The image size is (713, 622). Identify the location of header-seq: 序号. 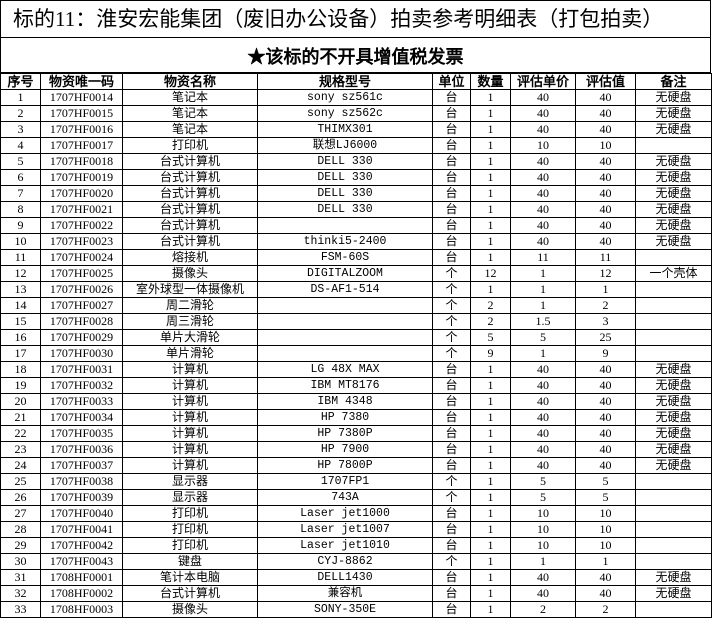
(20, 81).